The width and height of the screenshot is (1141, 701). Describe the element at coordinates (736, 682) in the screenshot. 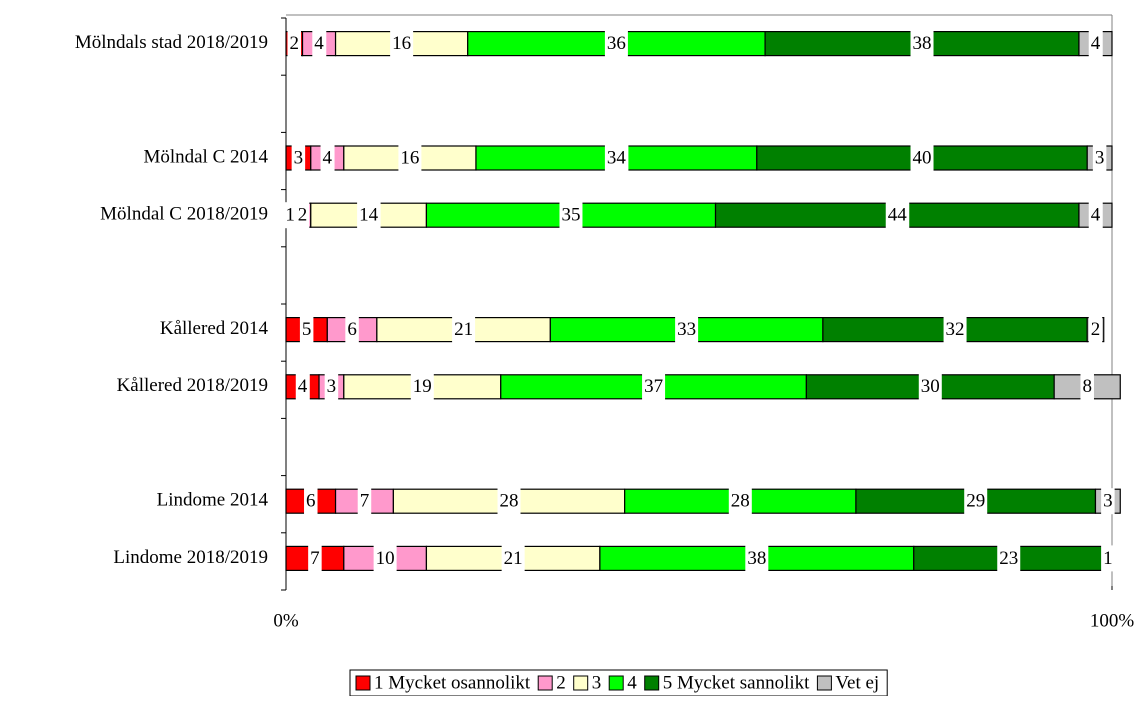

I see `legend-label: 5 Mycket sannolikt` at that location.